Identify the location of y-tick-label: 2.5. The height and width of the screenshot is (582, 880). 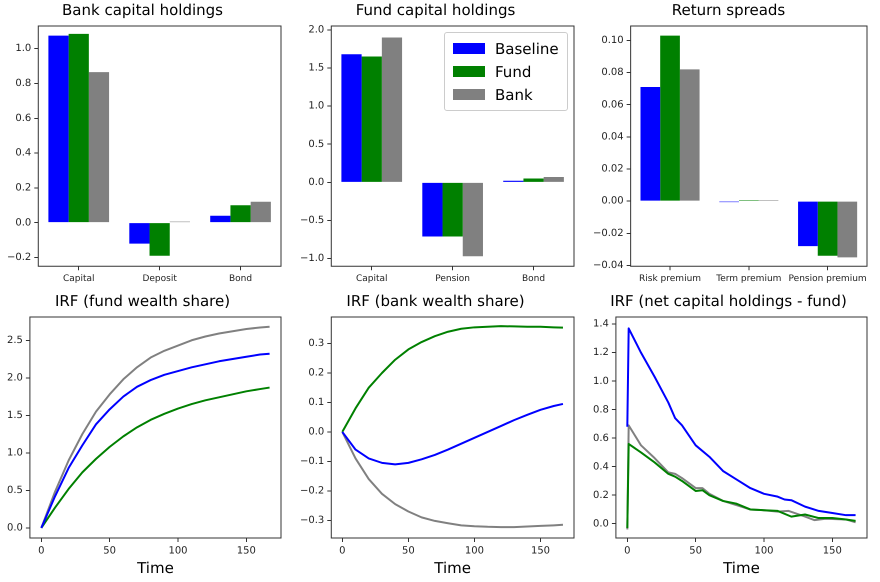
(14, 340).